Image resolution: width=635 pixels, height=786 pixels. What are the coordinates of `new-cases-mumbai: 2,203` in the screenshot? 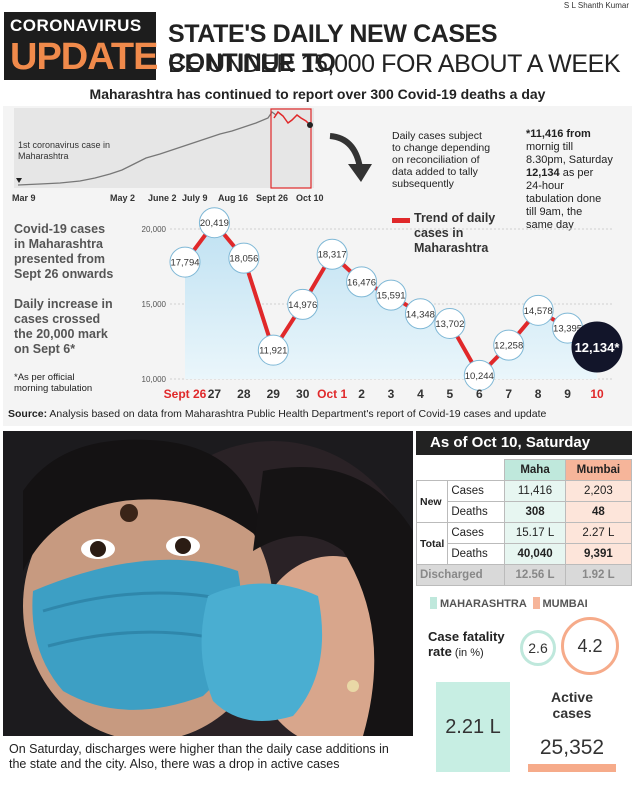 It's located at (598, 491).